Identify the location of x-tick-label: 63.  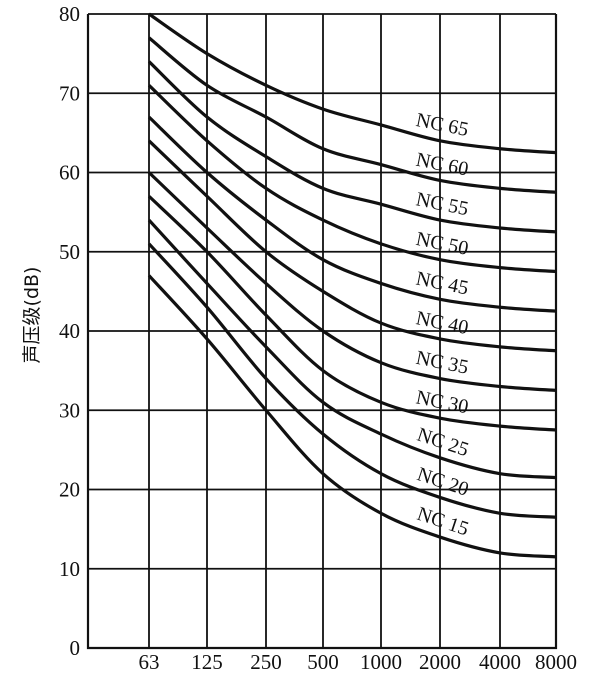
(149, 662).